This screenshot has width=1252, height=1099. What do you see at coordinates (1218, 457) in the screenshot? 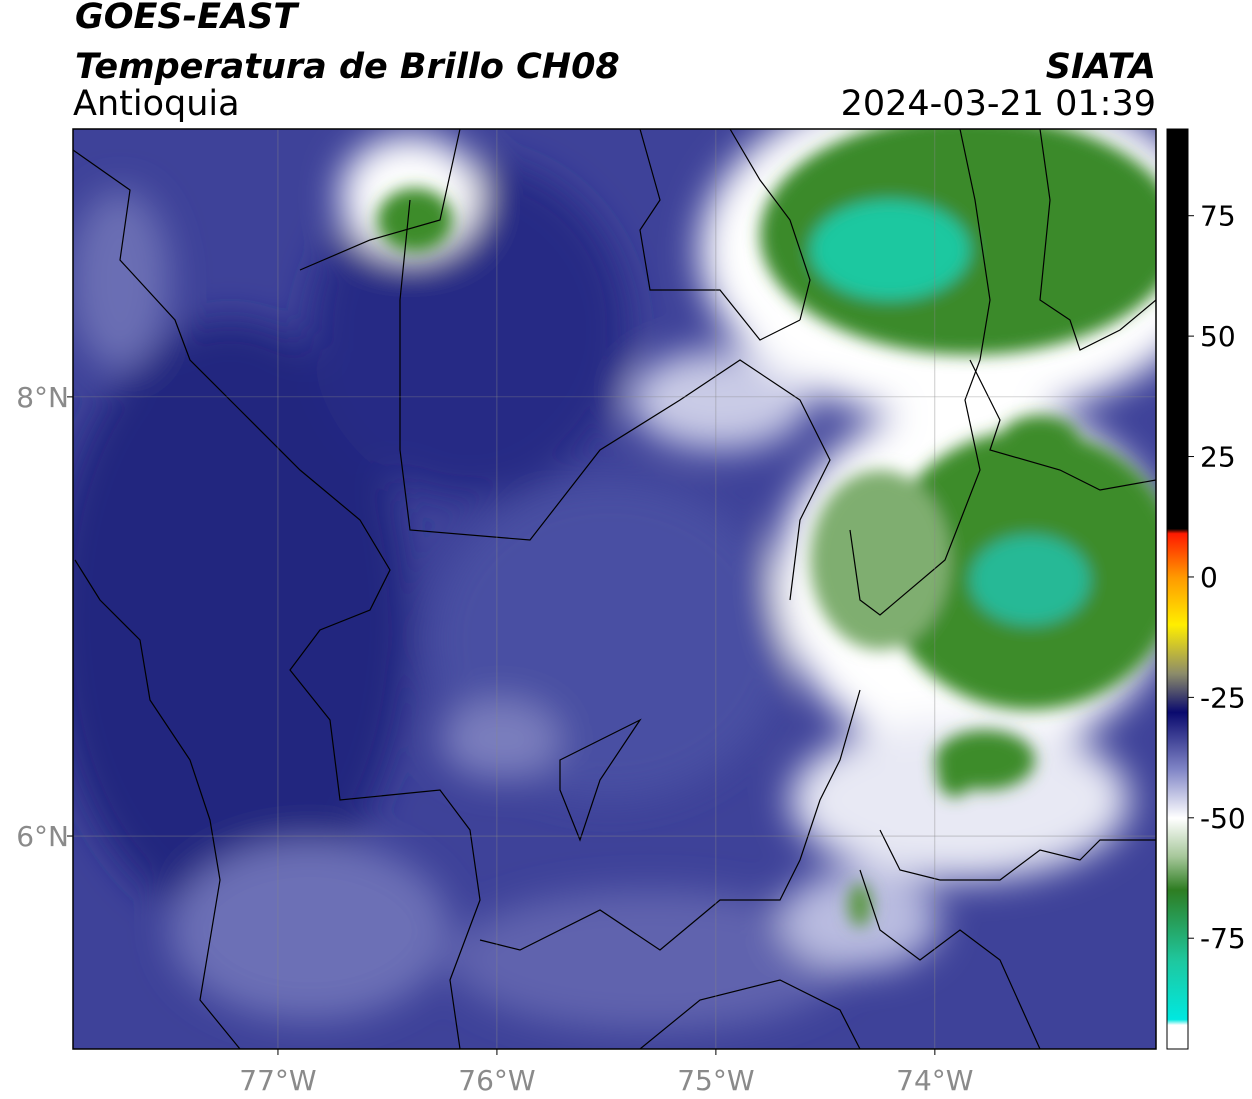
I see `colorbar-tick-label: 25` at bounding box center [1218, 457].